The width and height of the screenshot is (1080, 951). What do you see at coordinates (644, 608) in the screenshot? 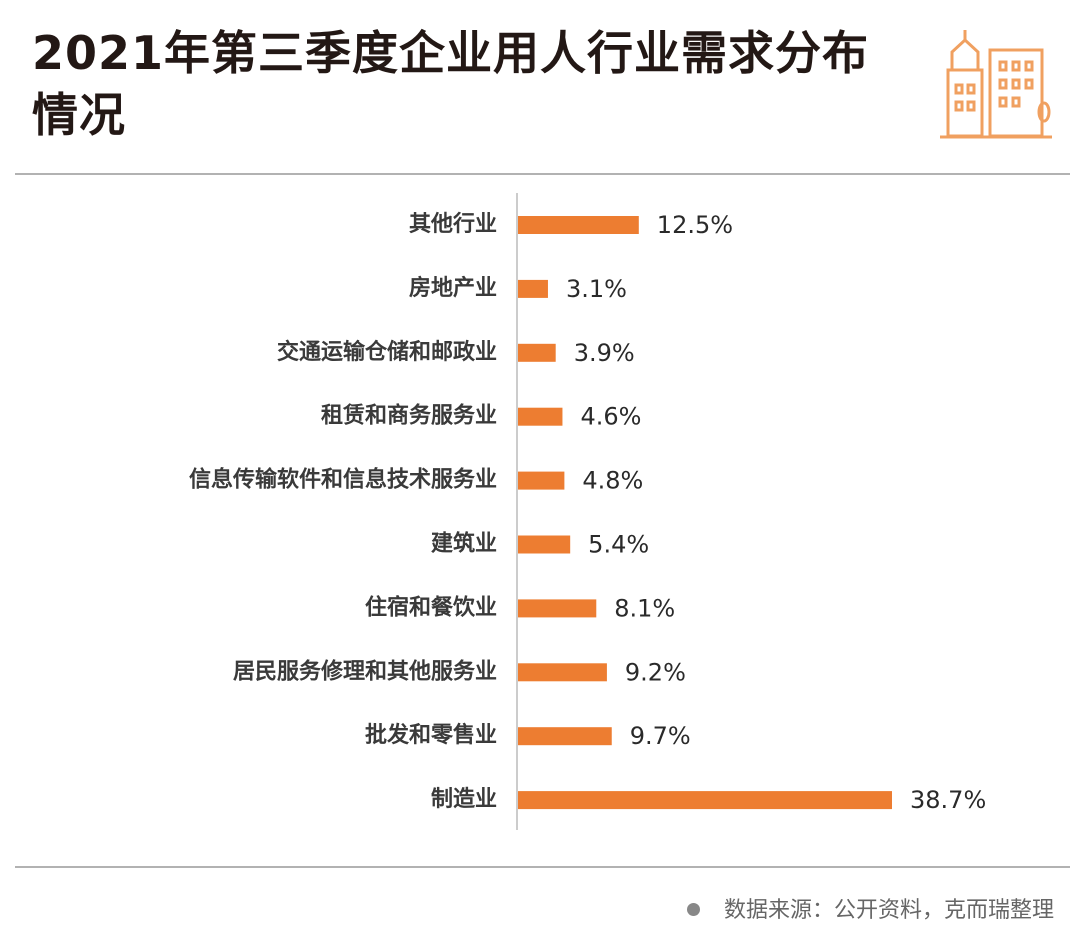
I see `value-label: 8.1%` at bounding box center [644, 608].